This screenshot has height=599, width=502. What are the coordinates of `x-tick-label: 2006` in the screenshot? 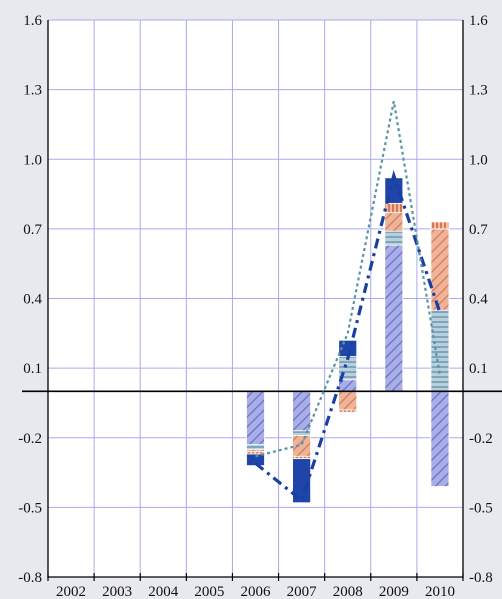 It's located at (256, 591).